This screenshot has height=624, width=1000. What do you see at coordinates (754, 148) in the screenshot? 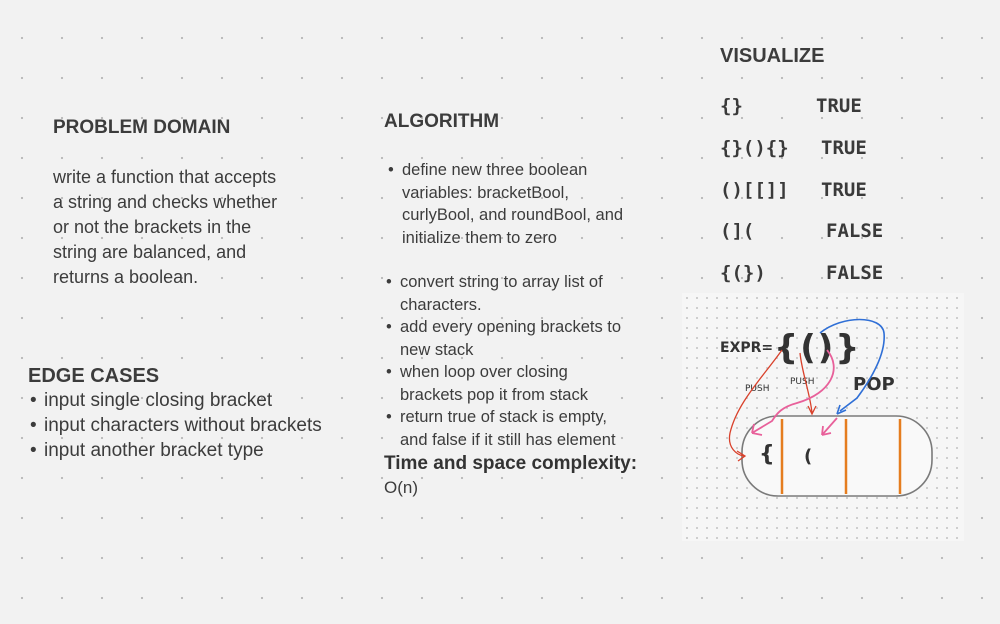
I see `visualize-expression: {}(){}` at bounding box center [754, 148].